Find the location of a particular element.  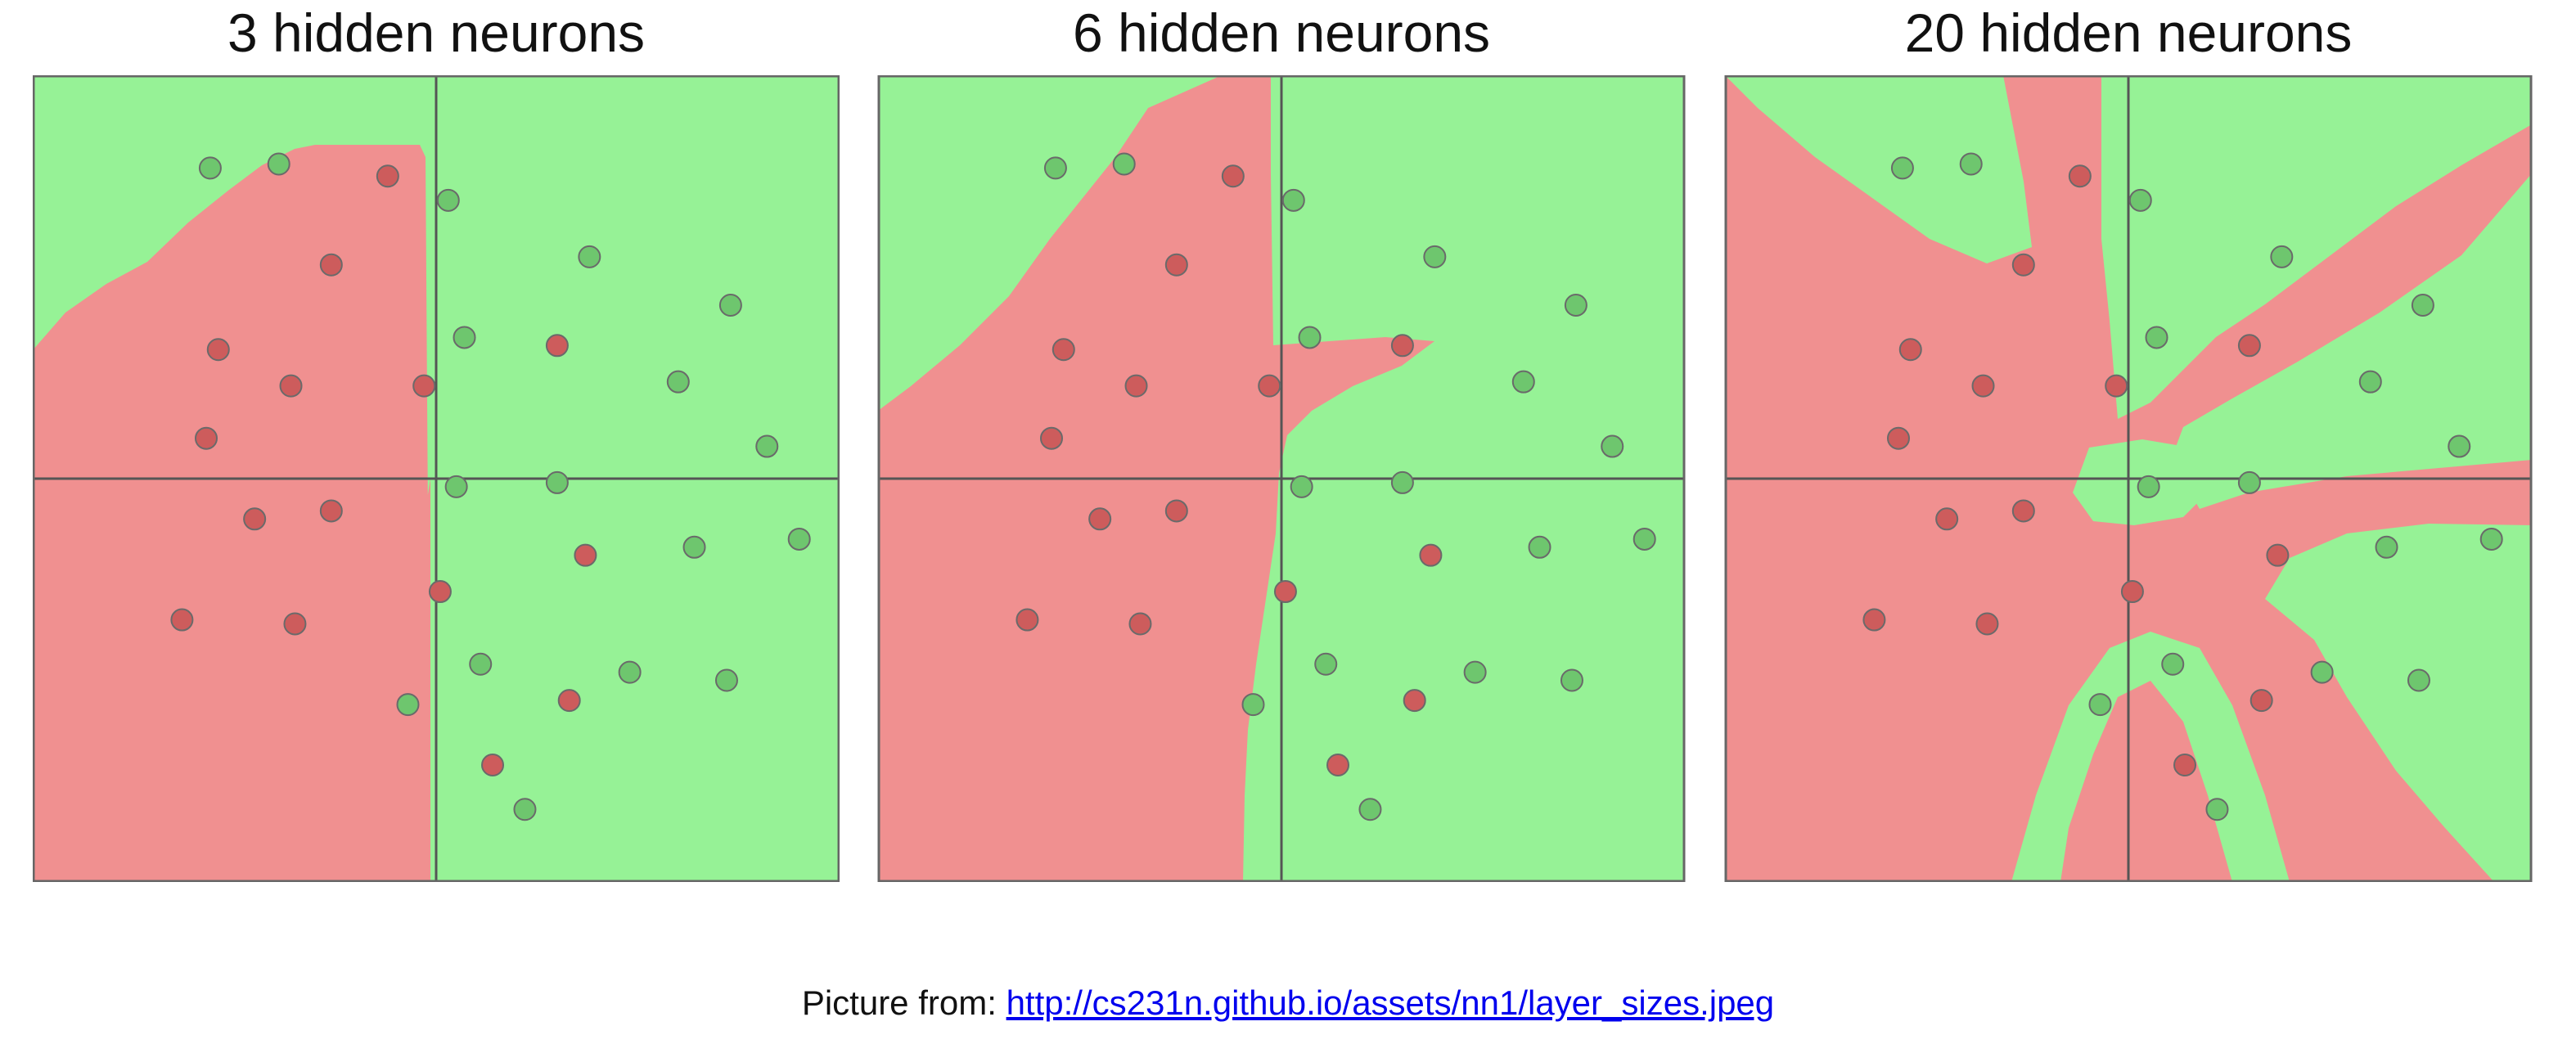

panel-title: 3 hidden neurons is located at coordinates (436, 33).